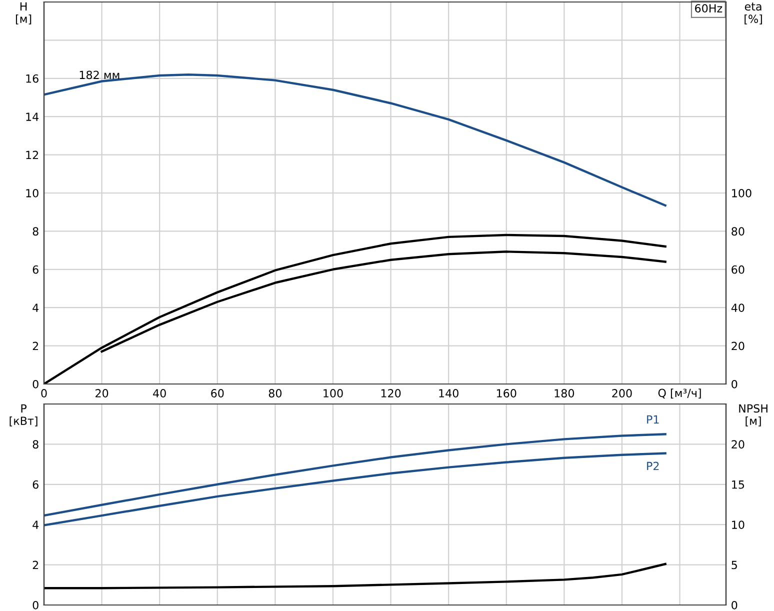  What do you see at coordinates (102, 393) in the screenshot?
I see `x-tick-label: 20` at bounding box center [102, 393].